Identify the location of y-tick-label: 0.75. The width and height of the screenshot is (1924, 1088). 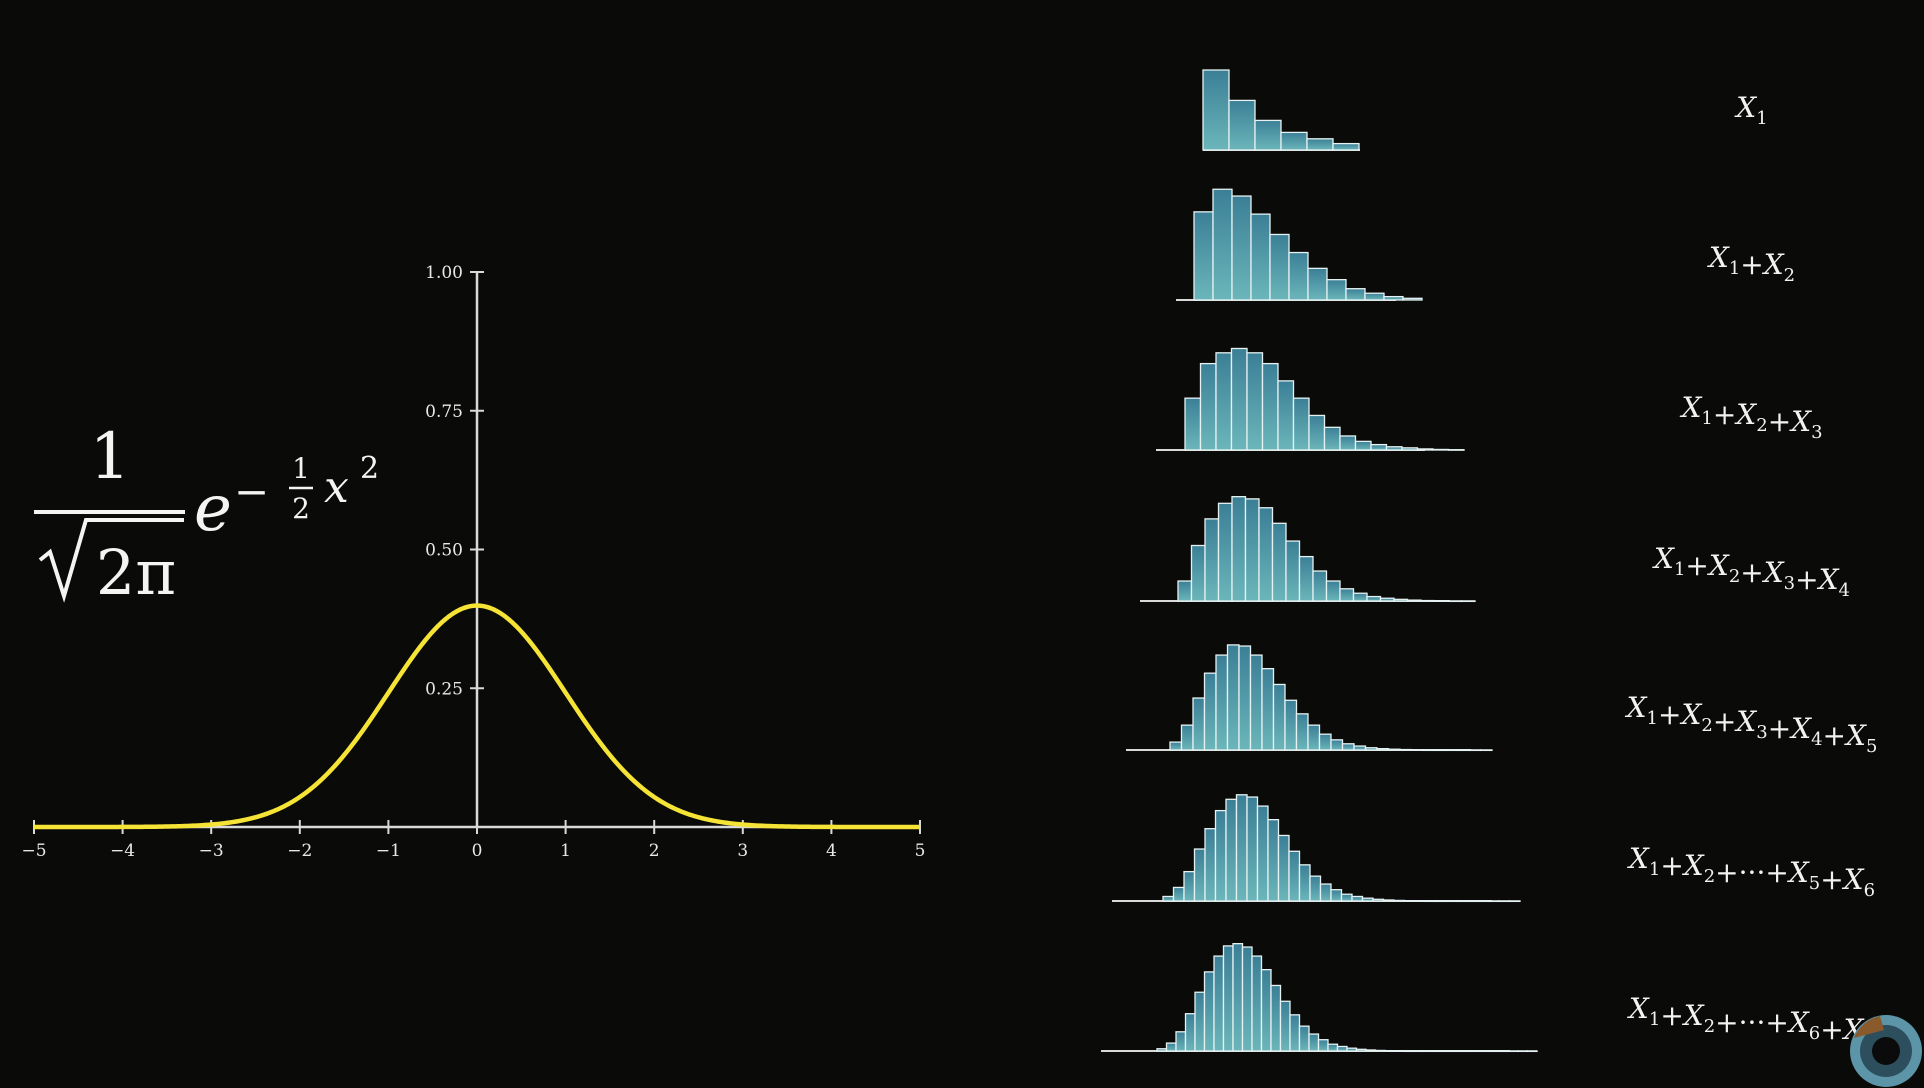
(444, 412).